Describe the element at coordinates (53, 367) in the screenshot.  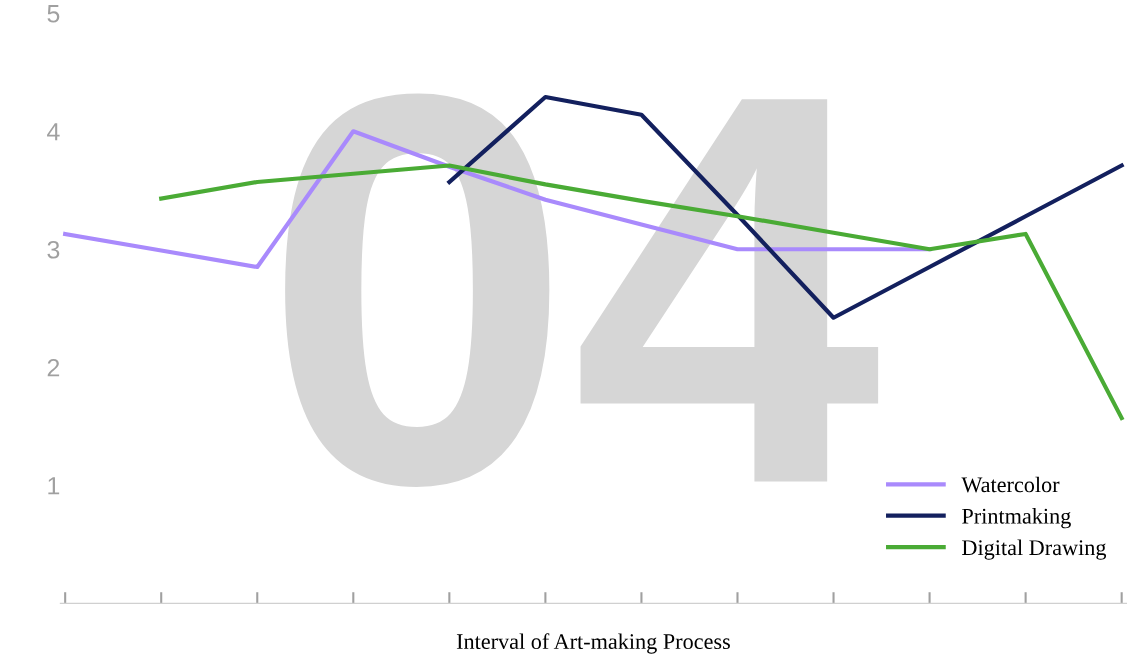
I see `y-tick-label: 2` at that location.